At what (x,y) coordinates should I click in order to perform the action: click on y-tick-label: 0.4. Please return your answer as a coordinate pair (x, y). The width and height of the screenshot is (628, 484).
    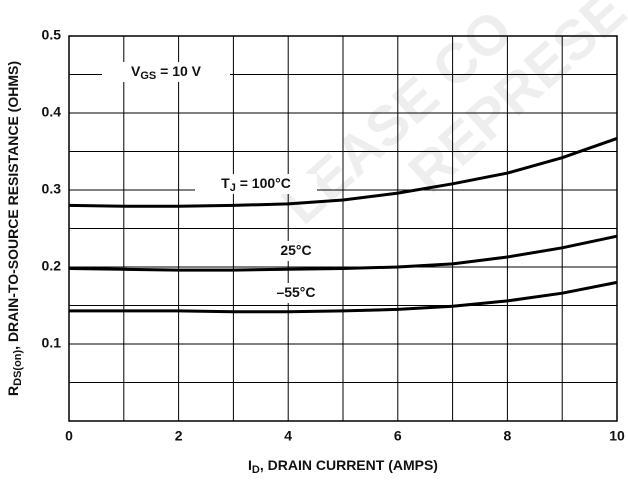
    Looking at the image, I should click on (52, 112).